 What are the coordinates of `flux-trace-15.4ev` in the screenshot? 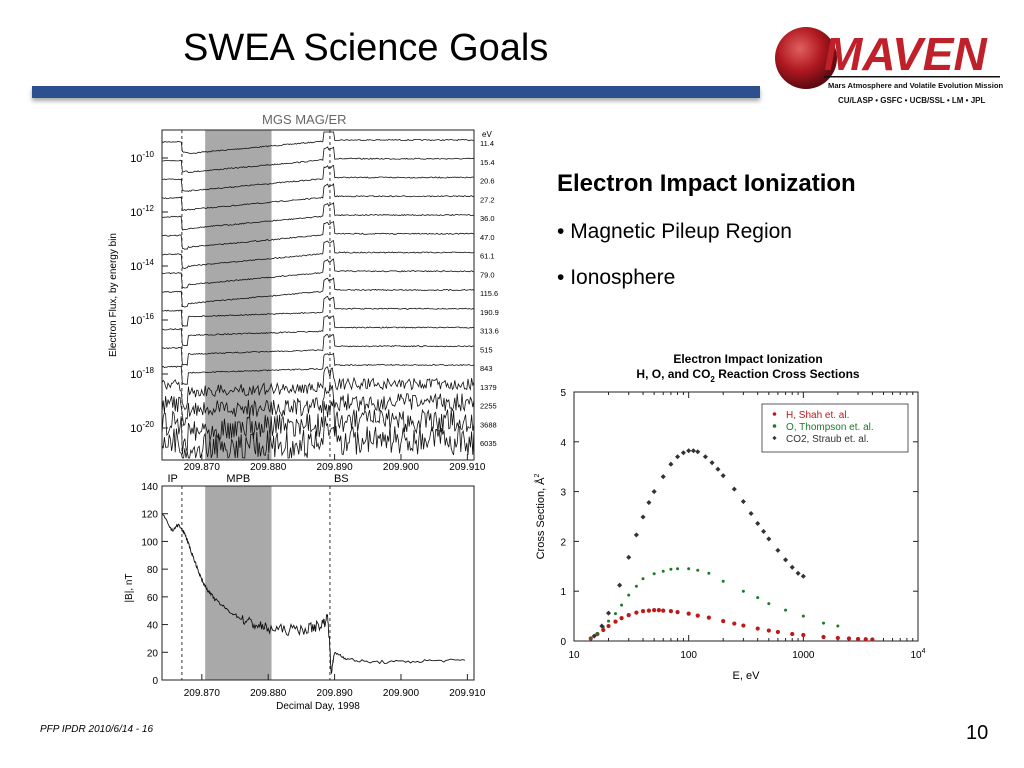 It's located at (318, 160).